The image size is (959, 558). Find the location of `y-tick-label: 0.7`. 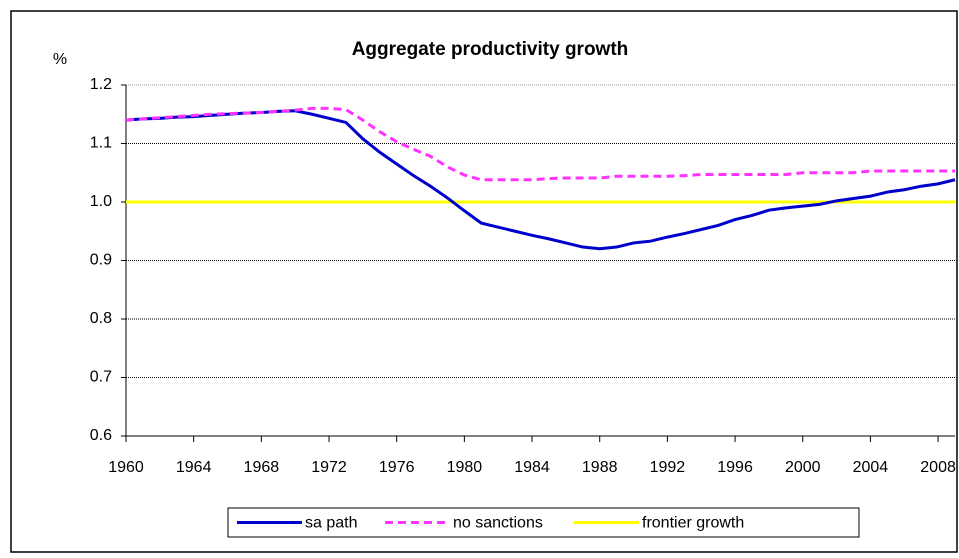

y-tick-label: 0.7 is located at coordinates (101, 377).